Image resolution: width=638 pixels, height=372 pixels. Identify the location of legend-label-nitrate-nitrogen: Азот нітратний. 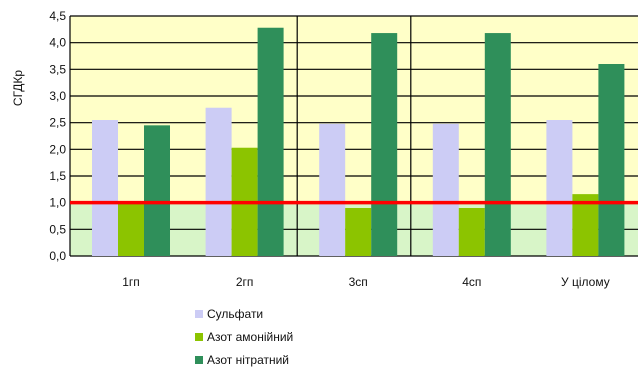
(248, 359).